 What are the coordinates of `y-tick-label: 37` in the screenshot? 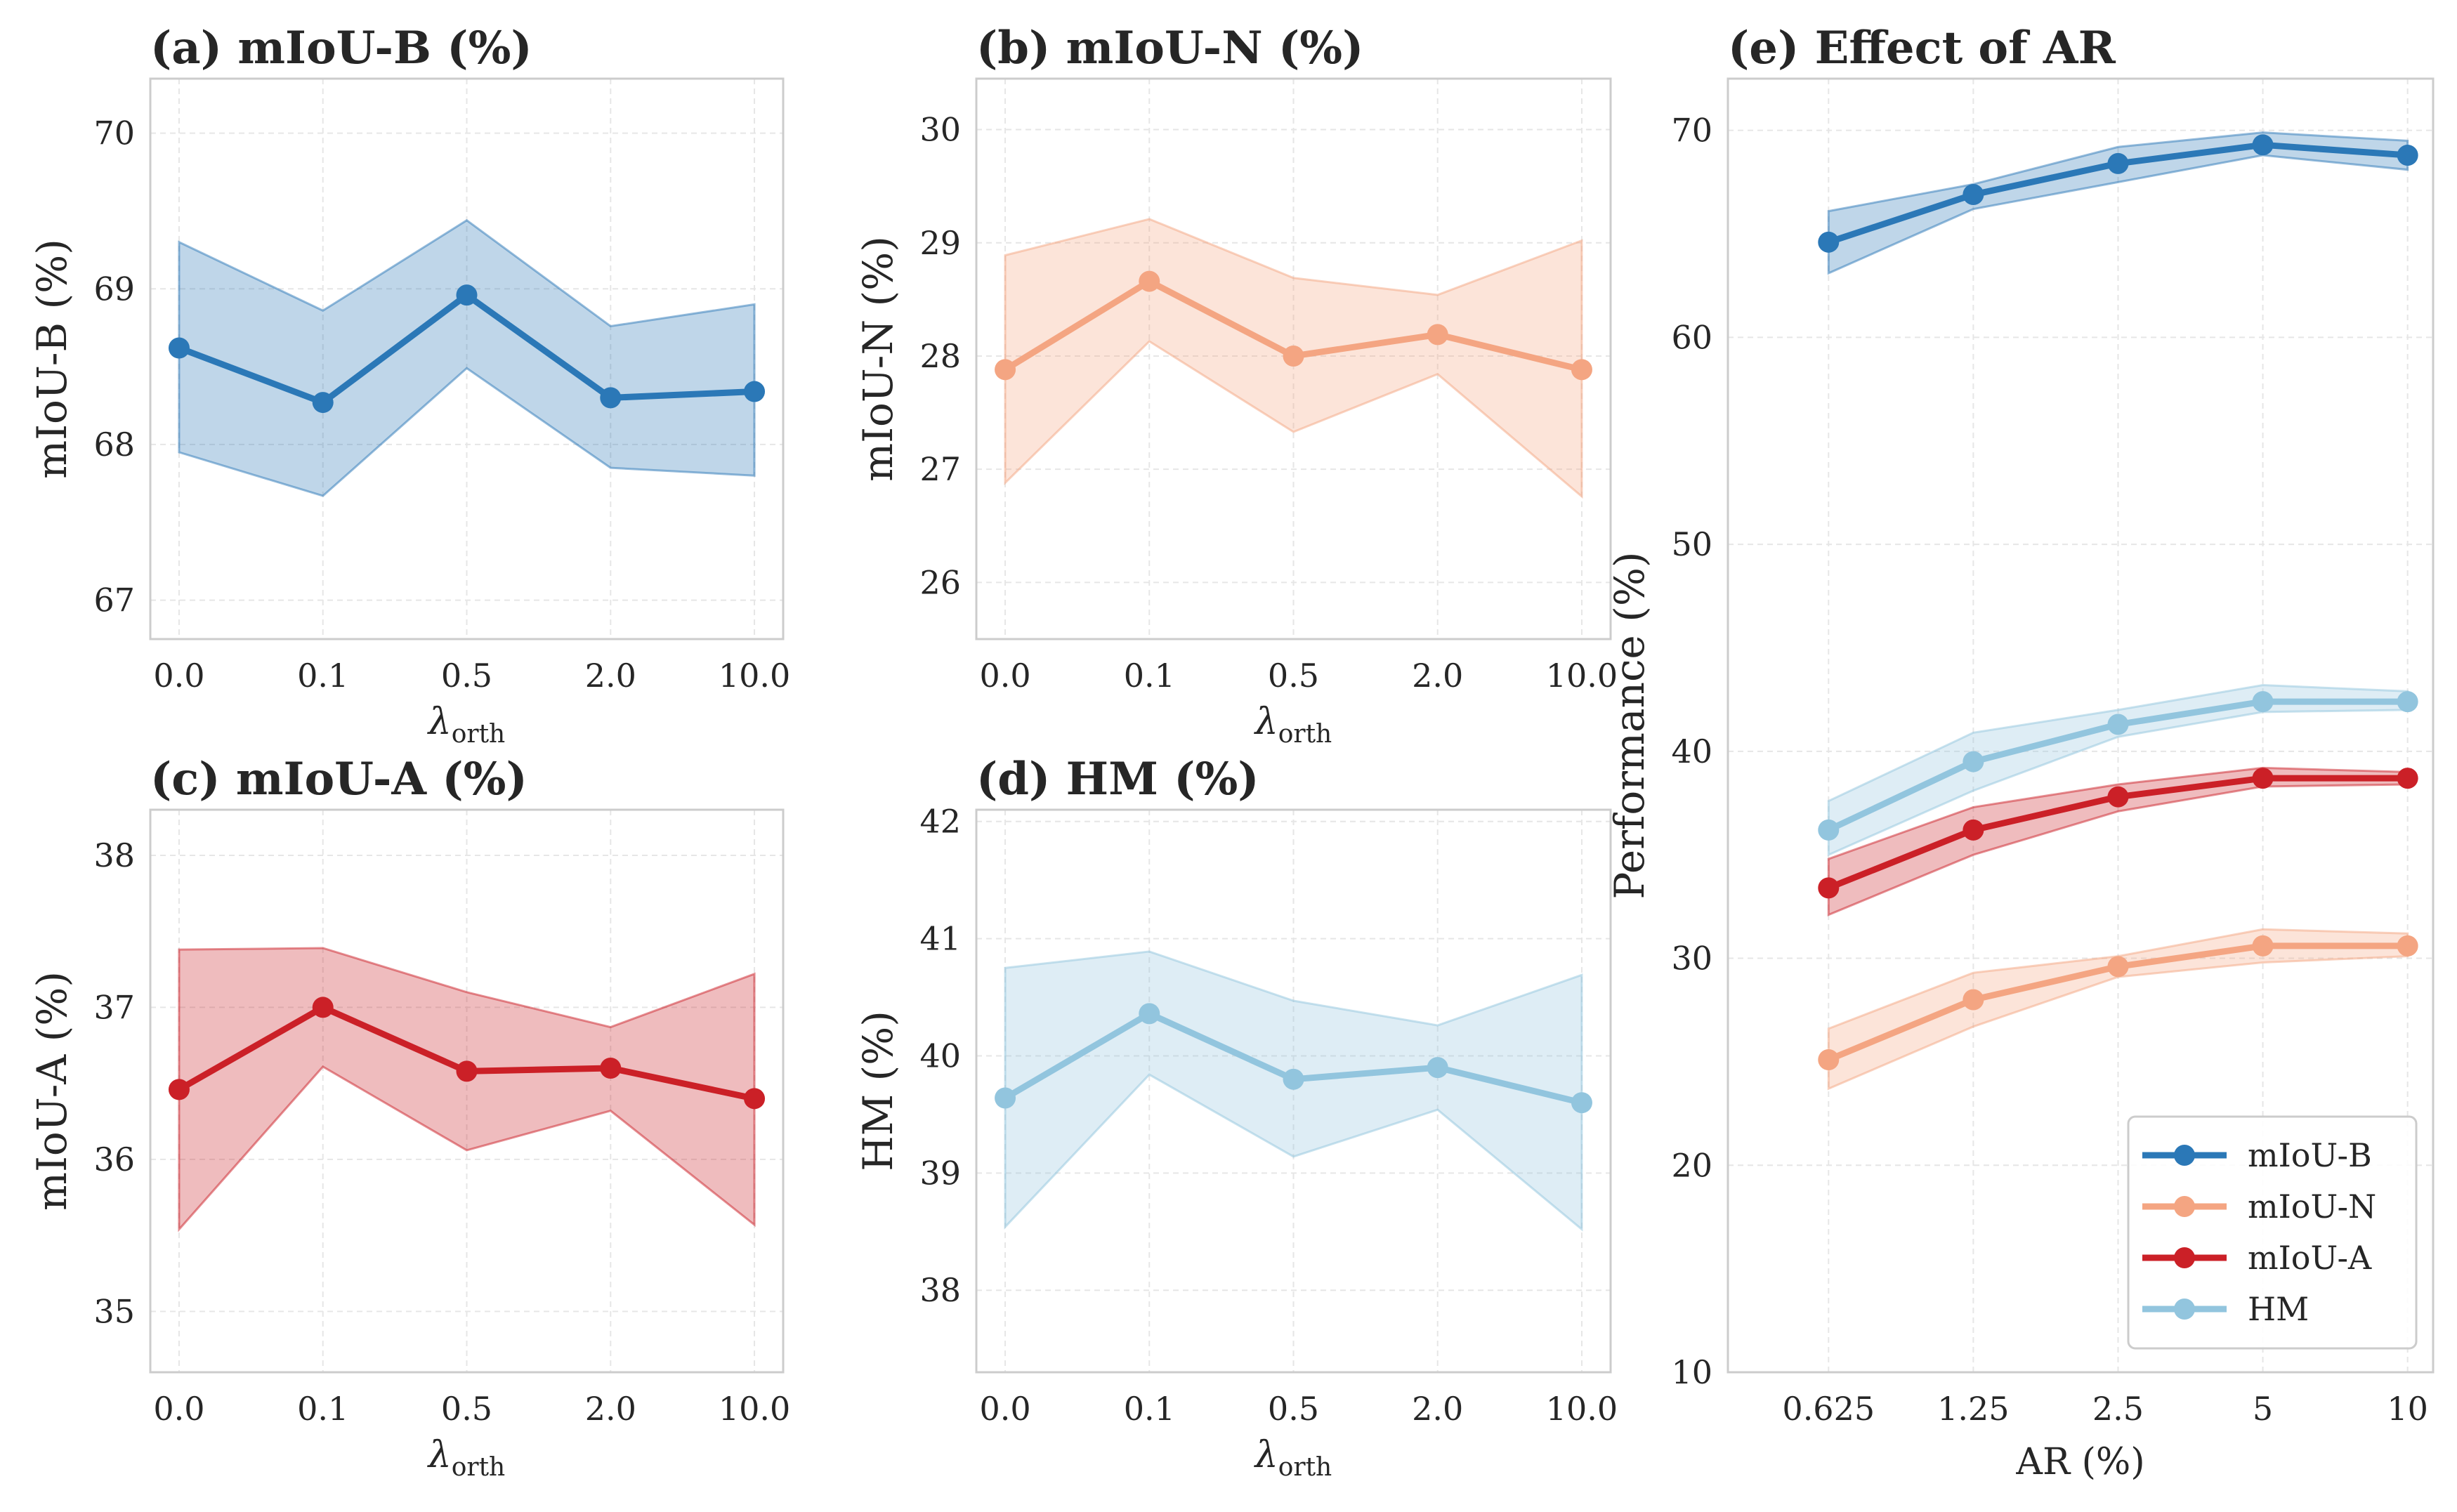 It's located at (114, 1007).